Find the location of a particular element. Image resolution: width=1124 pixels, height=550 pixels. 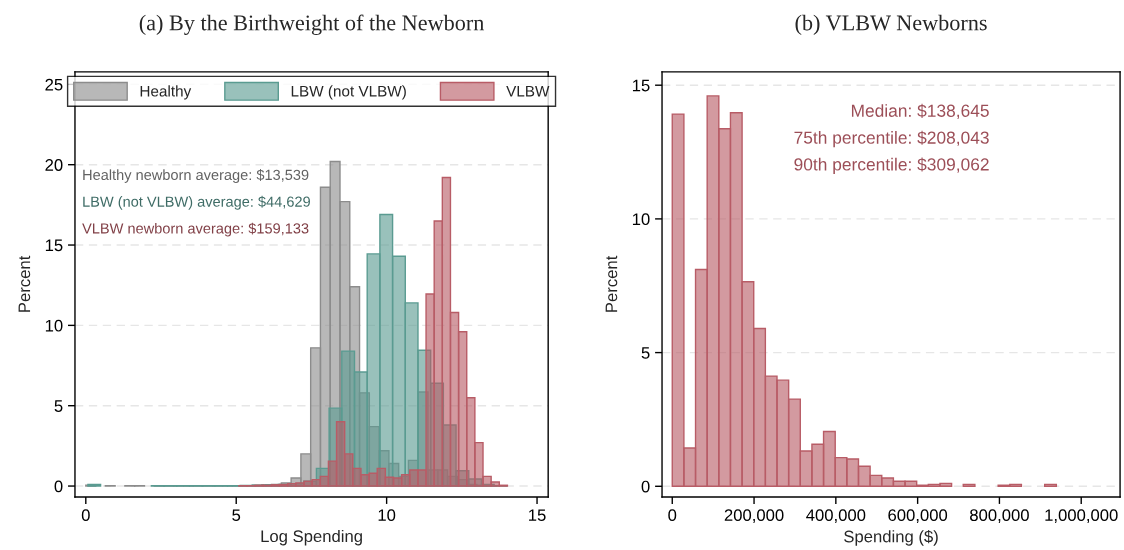

annotation: LBW (not VLBW) average: $44,629 is located at coordinates (196, 202).